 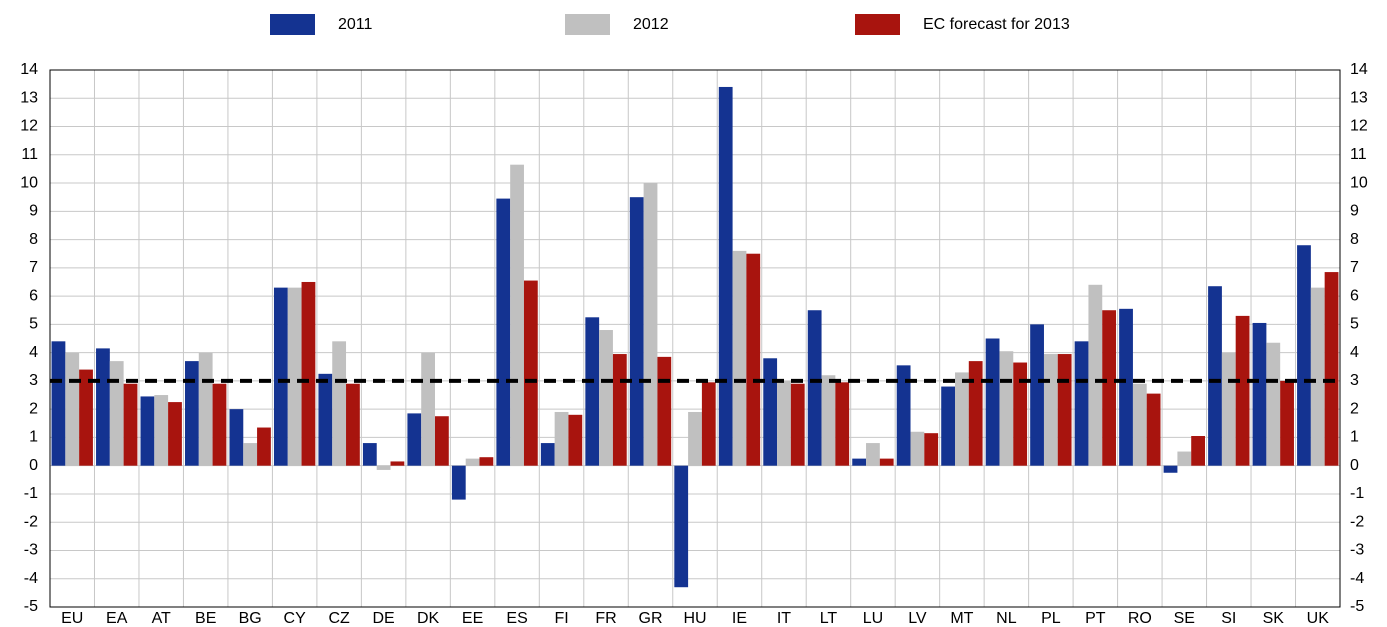 What do you see at coordinates (1318, 618) in the screenshot?
I see `x-tick-label: UK` at bounding box center [1318, 618].